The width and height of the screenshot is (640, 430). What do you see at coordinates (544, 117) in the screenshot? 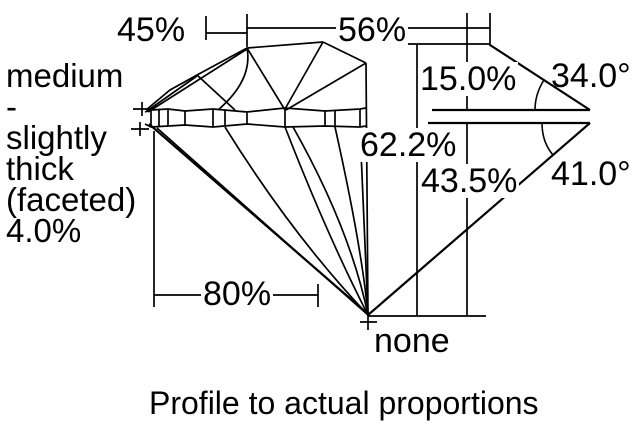
I see `angle-arcs` at bounding box center [544, 117].